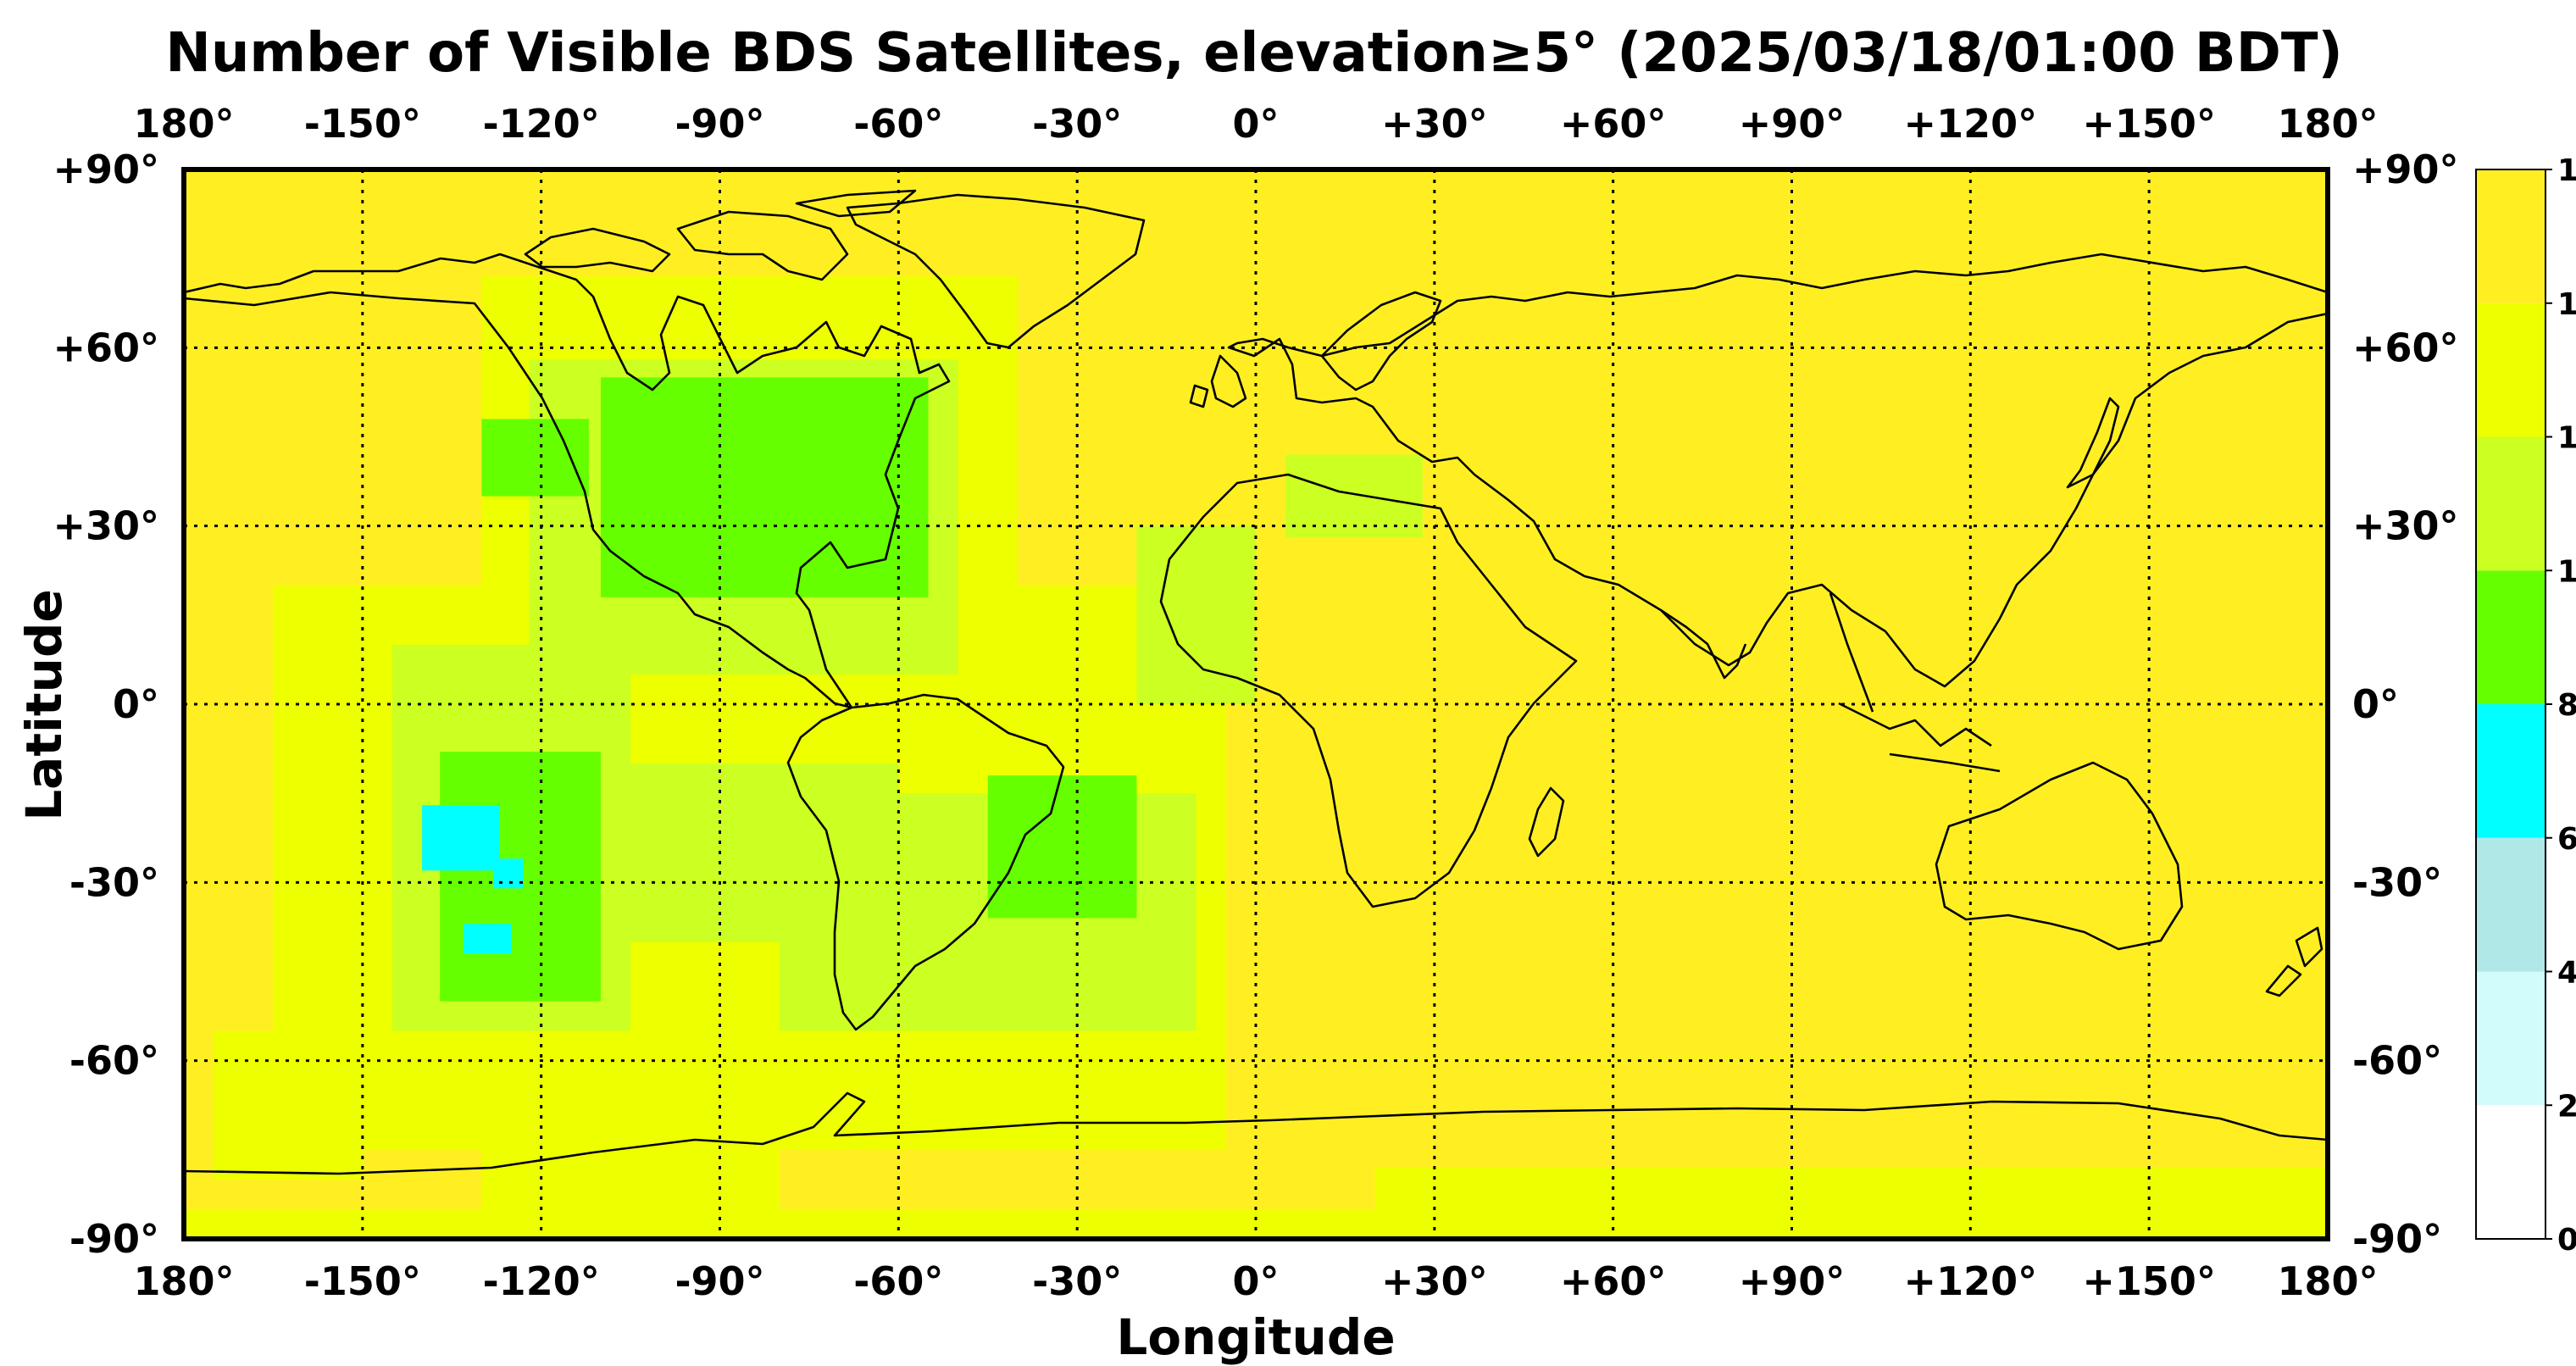  Describe the element at coordinates (541, 1281) in the screenshot. I see `x-tick-bottom-2: -120°` at that location.